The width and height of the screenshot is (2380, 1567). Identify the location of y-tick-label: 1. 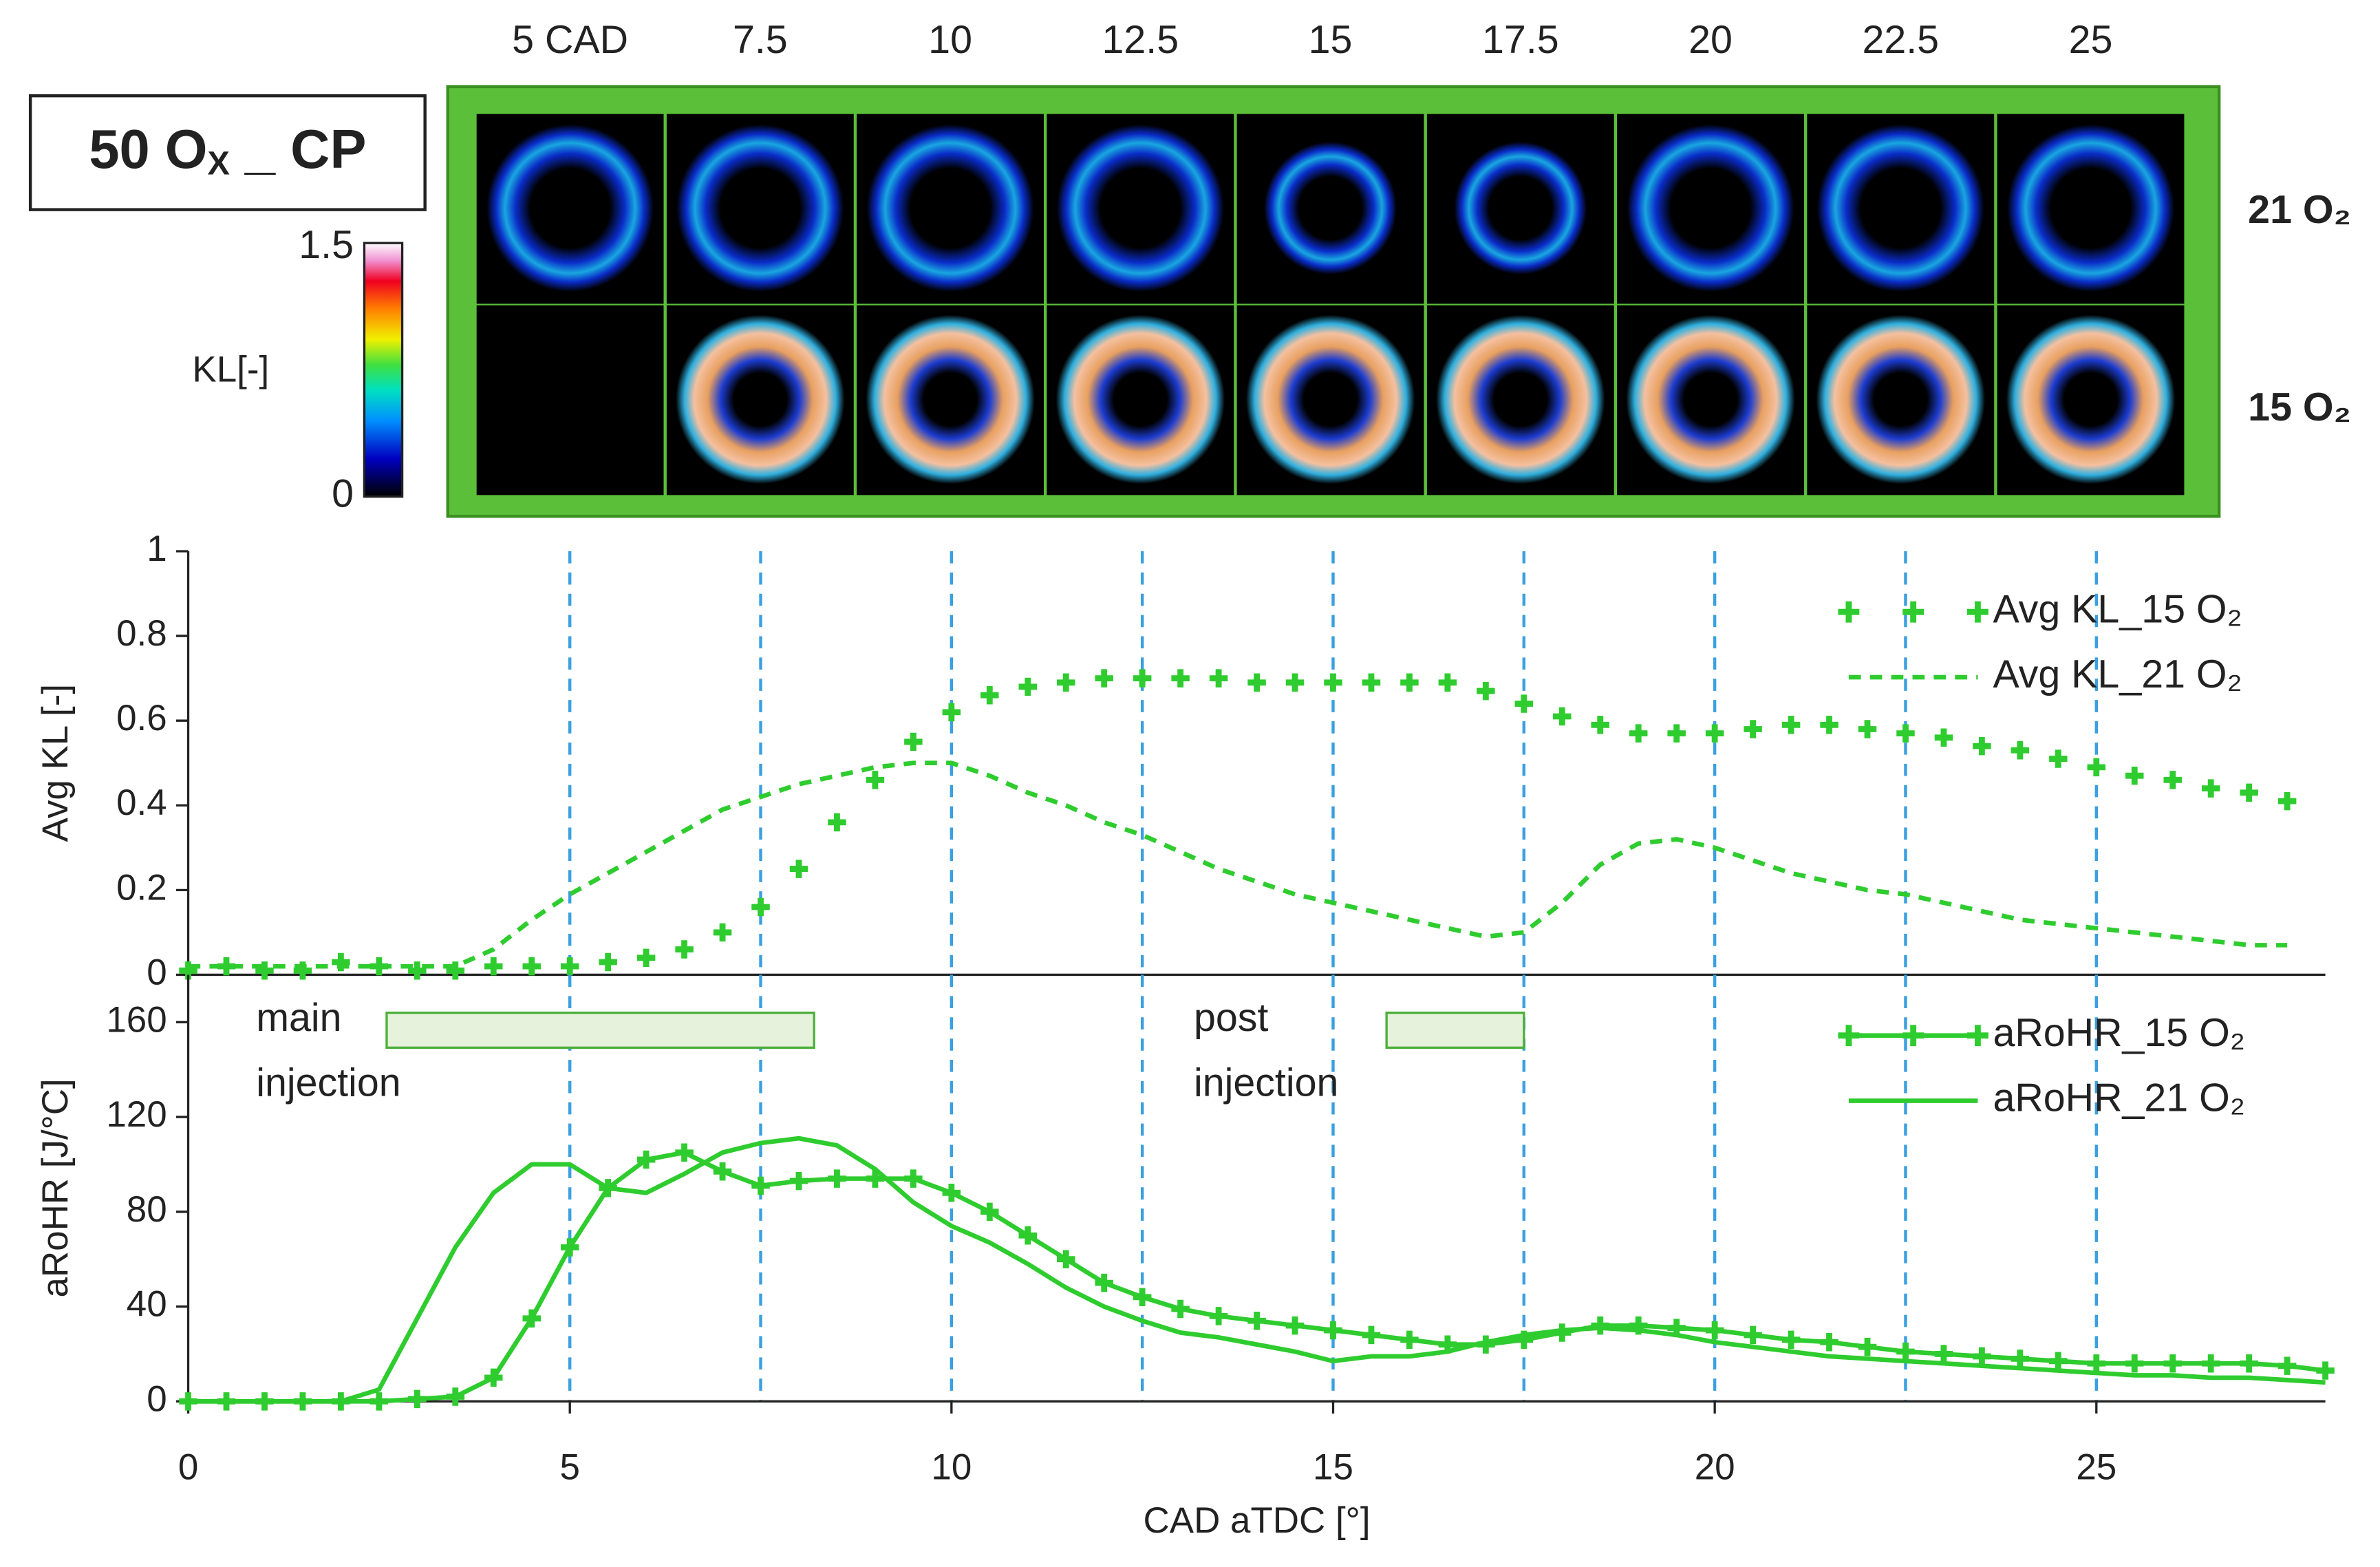
(157, 549).